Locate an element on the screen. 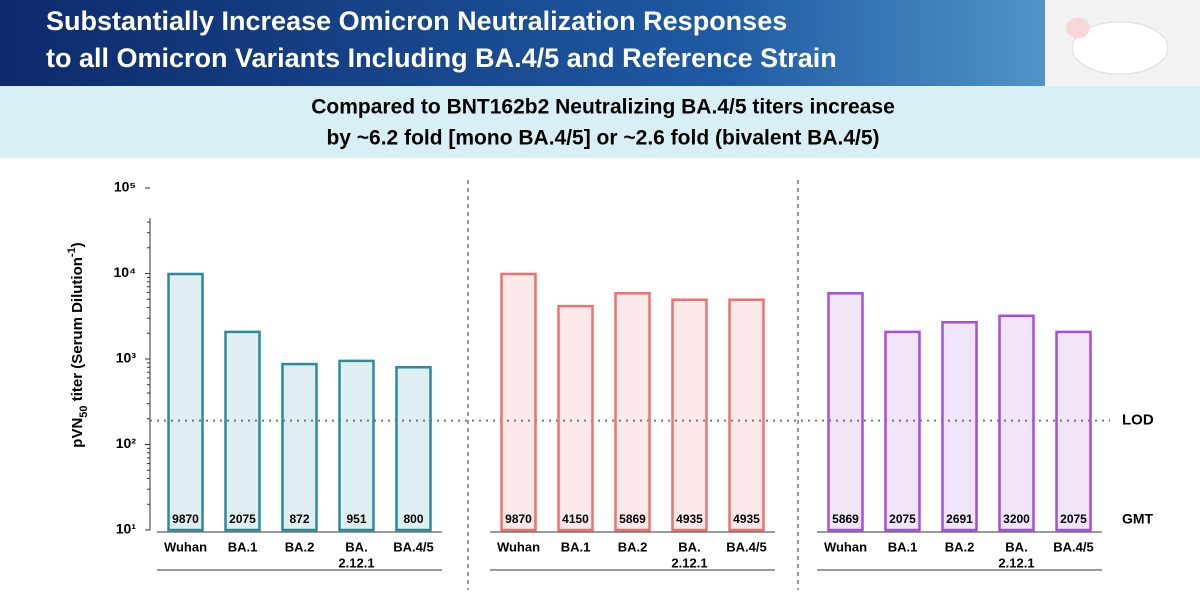 The height and width of the screenshot is (605, 1200). value-label: 872 is located at coordinates (299, 519).